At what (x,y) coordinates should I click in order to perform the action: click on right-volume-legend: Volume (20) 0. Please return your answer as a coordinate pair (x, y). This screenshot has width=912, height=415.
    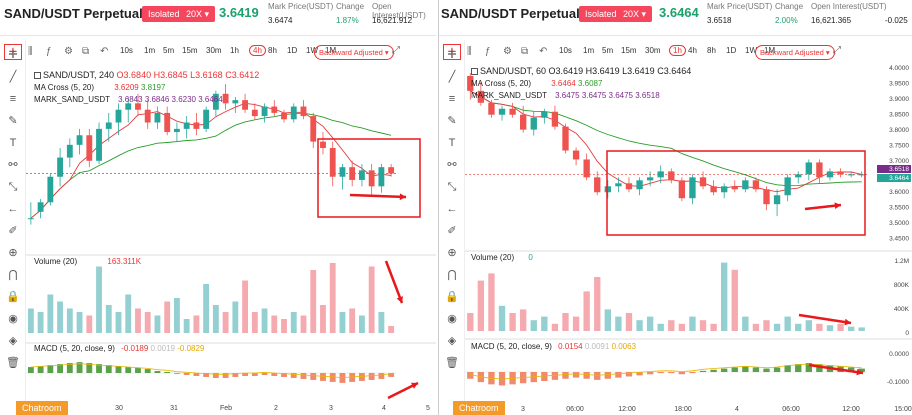
    Looking at the image, I should click on (502, 257).